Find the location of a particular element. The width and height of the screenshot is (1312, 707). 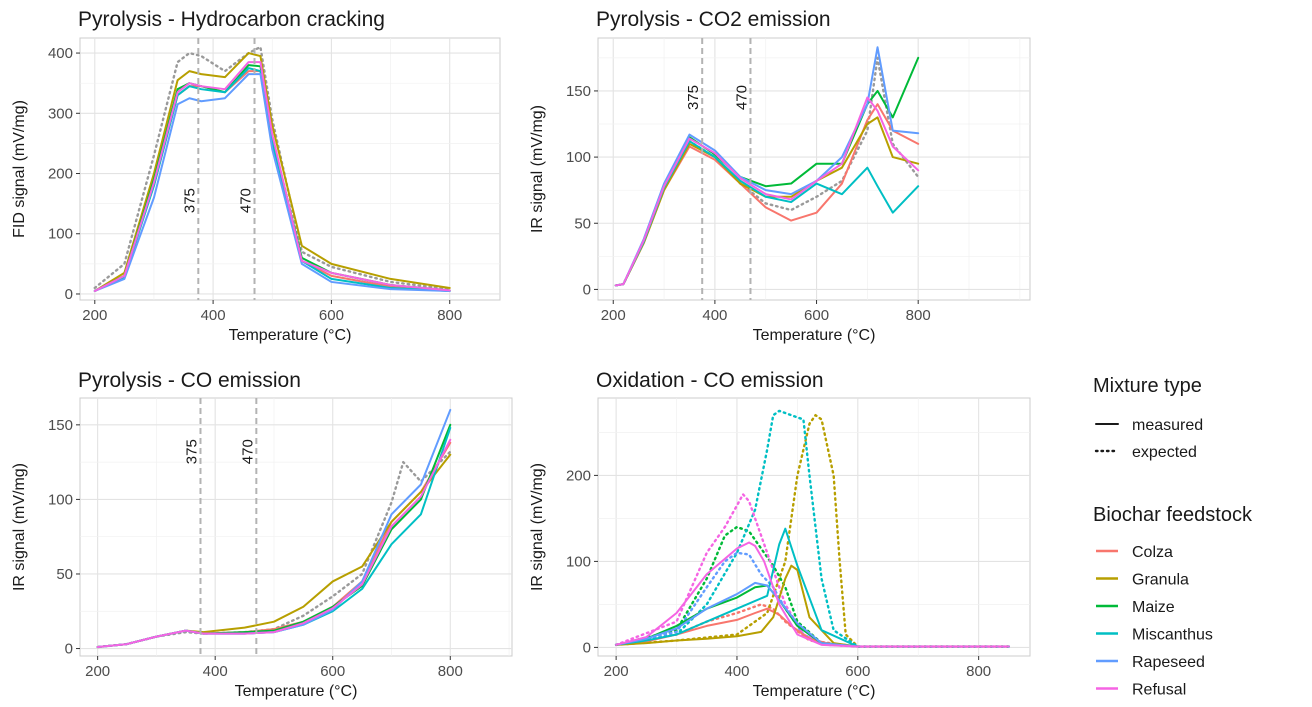

panel-title: Pyrolysis - CO emission is located at coordinates (189, 380).